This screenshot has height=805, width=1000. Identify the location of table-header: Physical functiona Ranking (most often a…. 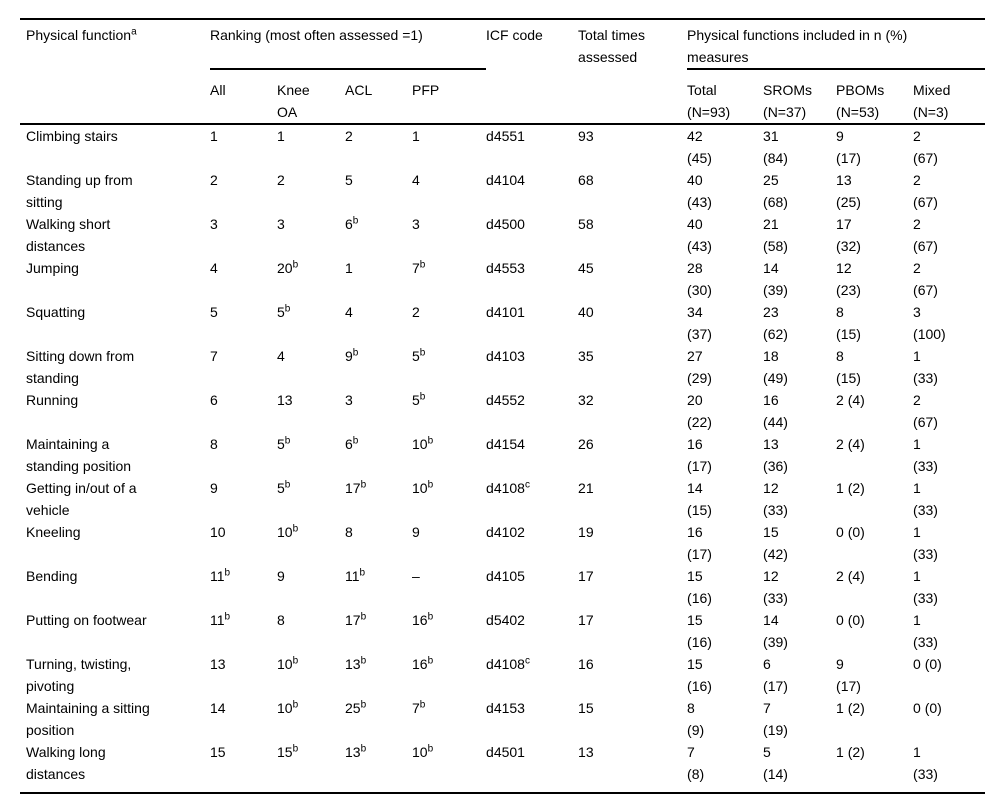
(503, 71).